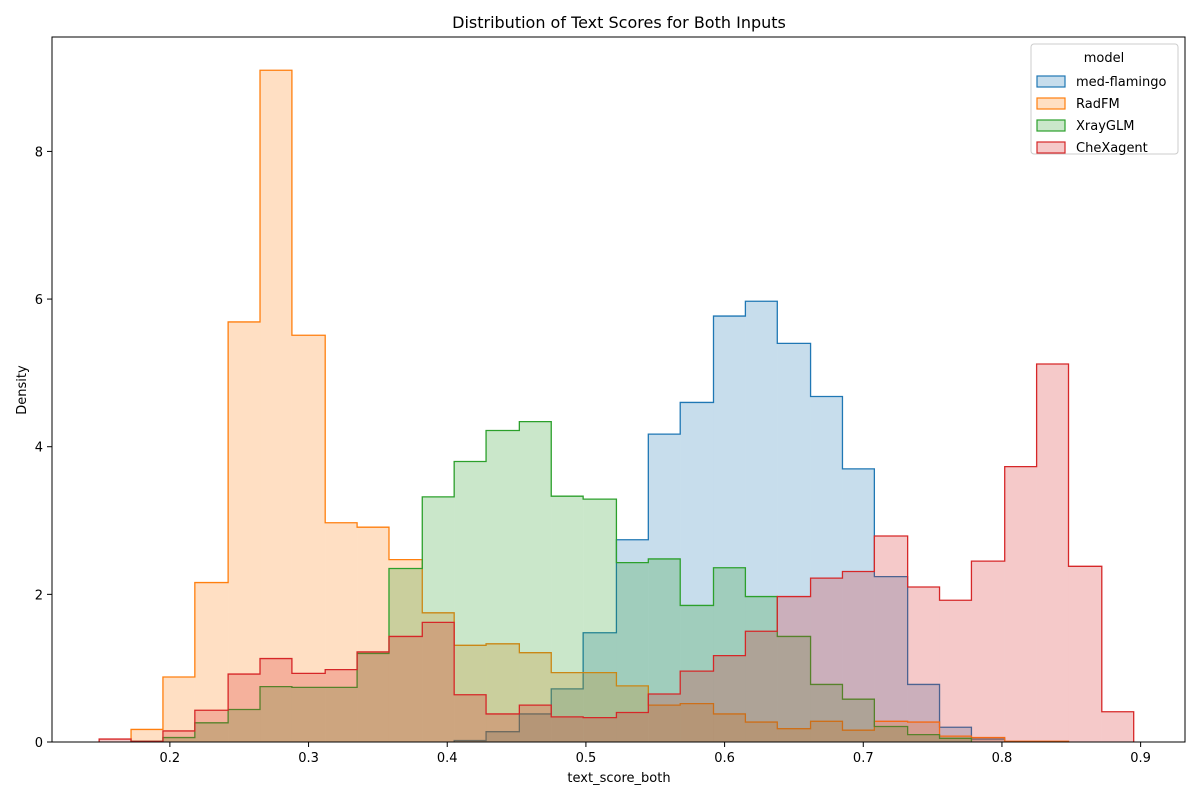  What do you see at coordinates (1112, 148) in the screenshot?
I see `legend-label: CheXagent` at bounding box center [1112, 148].